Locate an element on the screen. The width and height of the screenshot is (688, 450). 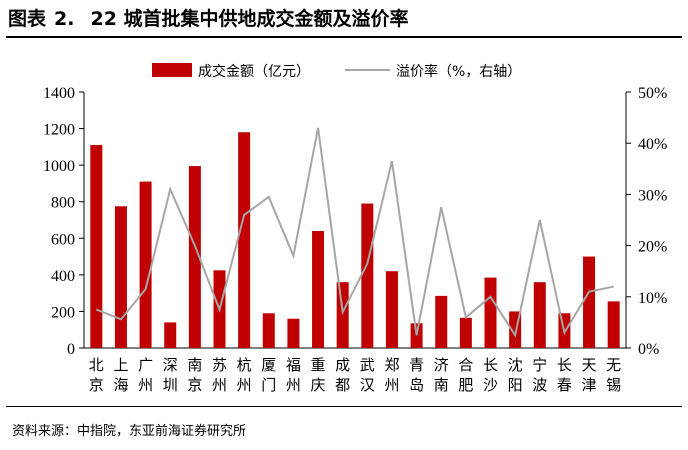
source-note: 资料来源：中指院，东亚前海证券研究所 is located at coordinates (129, 431).